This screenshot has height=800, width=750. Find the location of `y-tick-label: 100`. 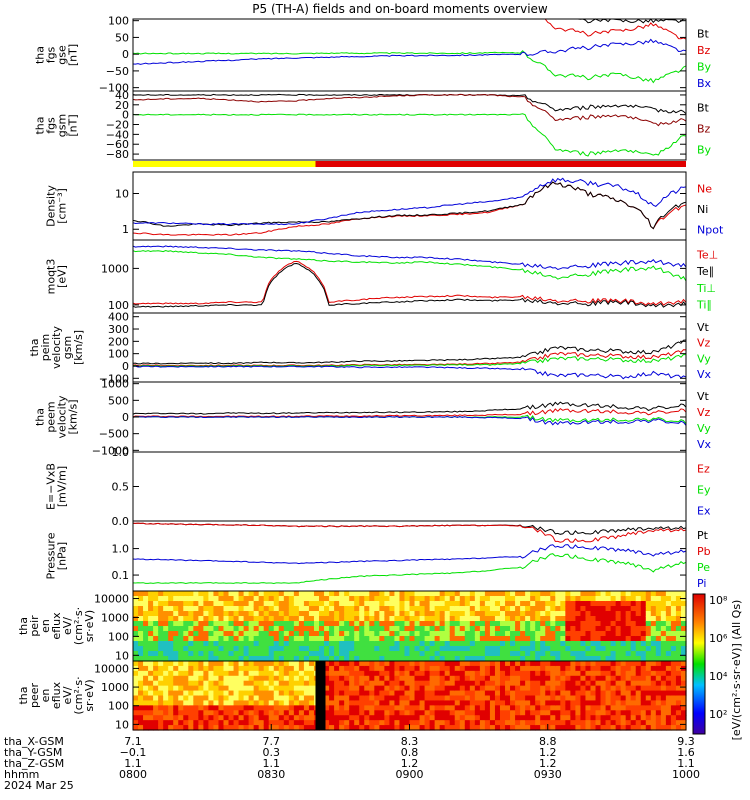

y-tick-label: 100 is located at coordinates (118, 636).